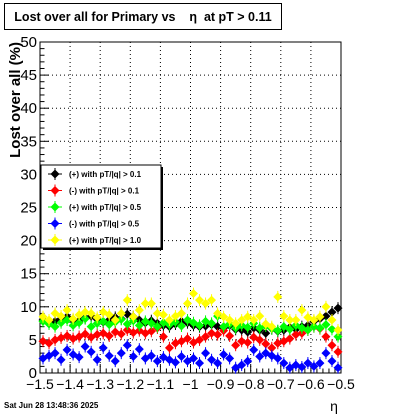  Describe the element at coordinates (161, 384) in the screenshot. I see `x-tick-label: −1.1` at that location.